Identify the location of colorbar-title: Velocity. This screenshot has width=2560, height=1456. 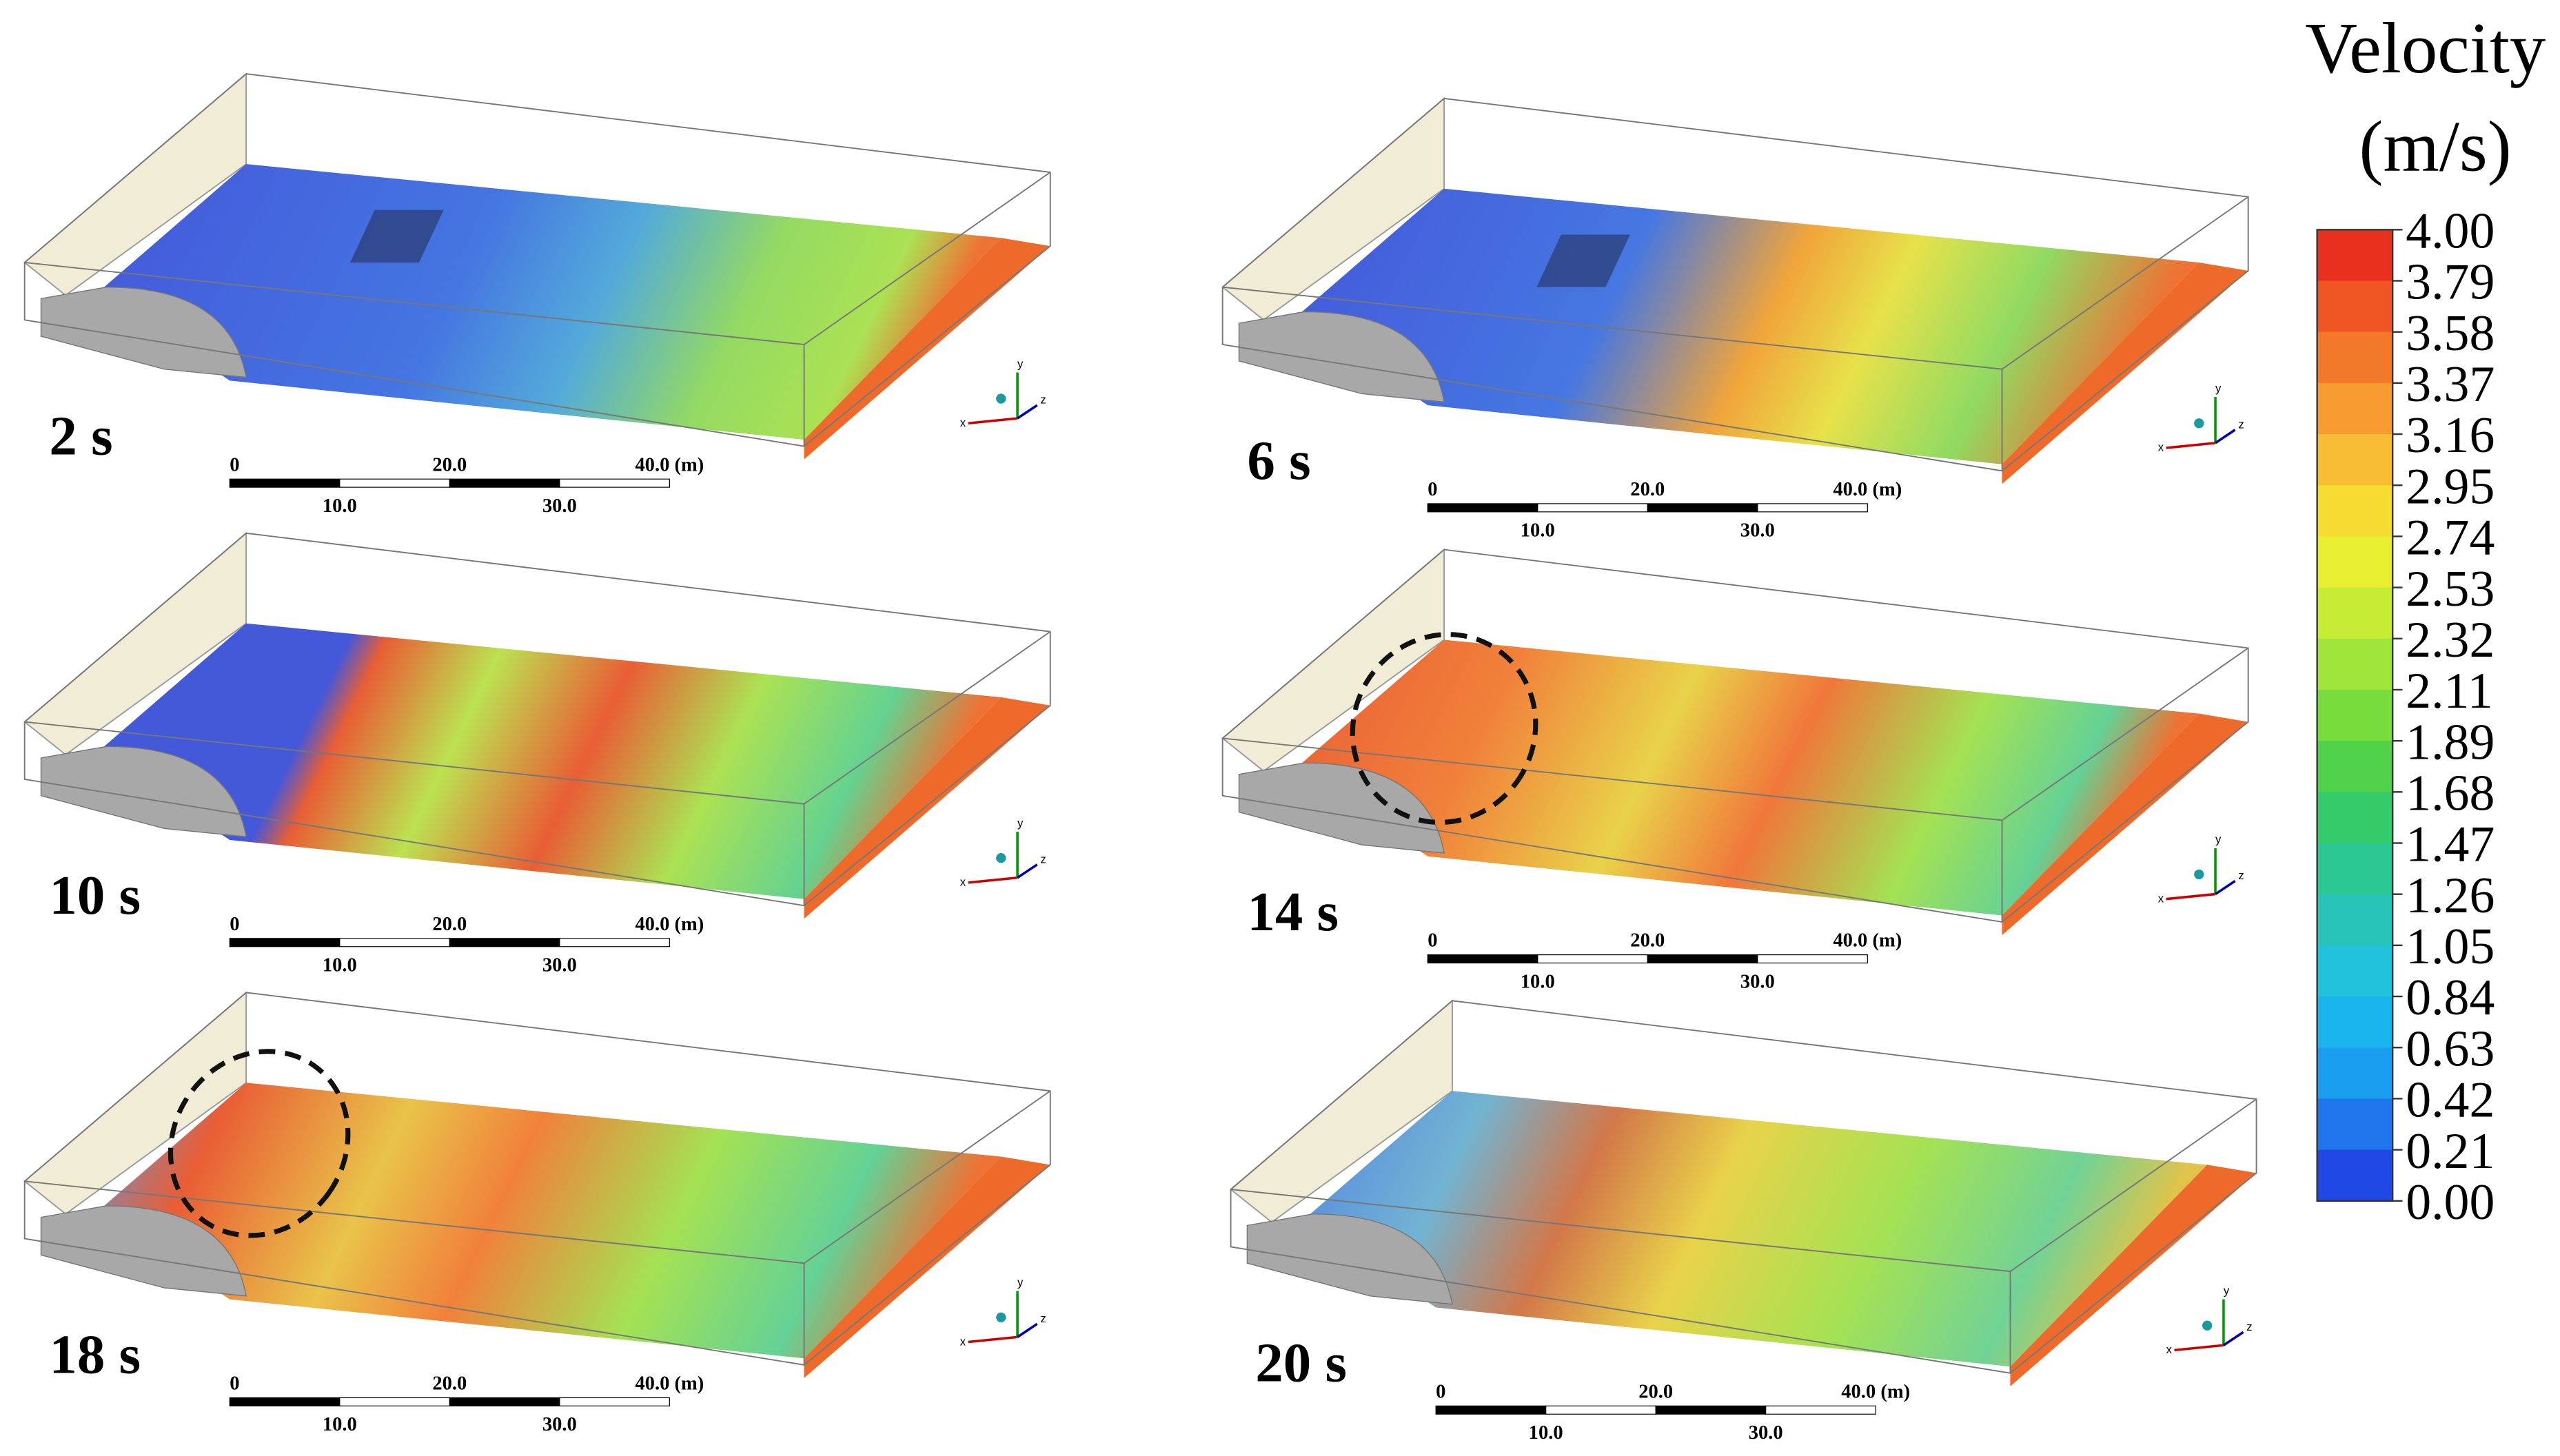
(2425, 48).